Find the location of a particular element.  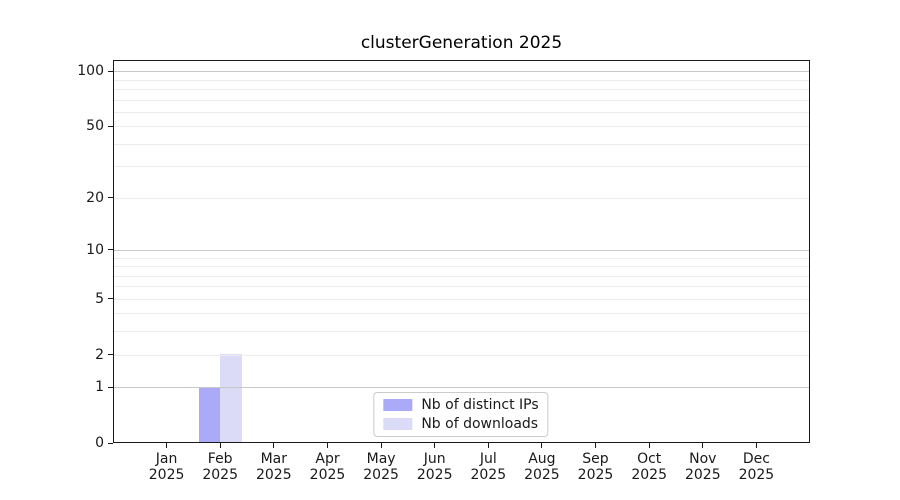

x-tick-month: Jan is located at coordinates (166, 459).